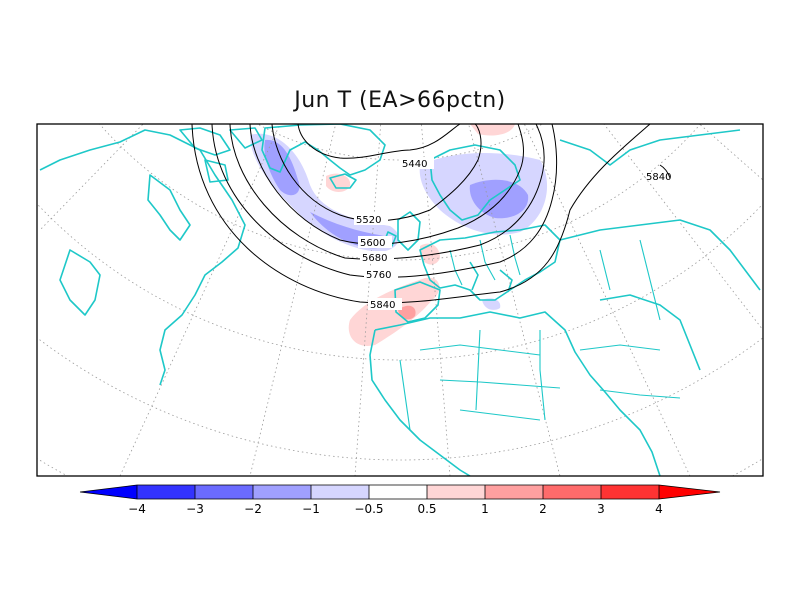  Describe the element at coordinates (374, 258) in the screenshot. I see `contour-label: 5680` at that location.